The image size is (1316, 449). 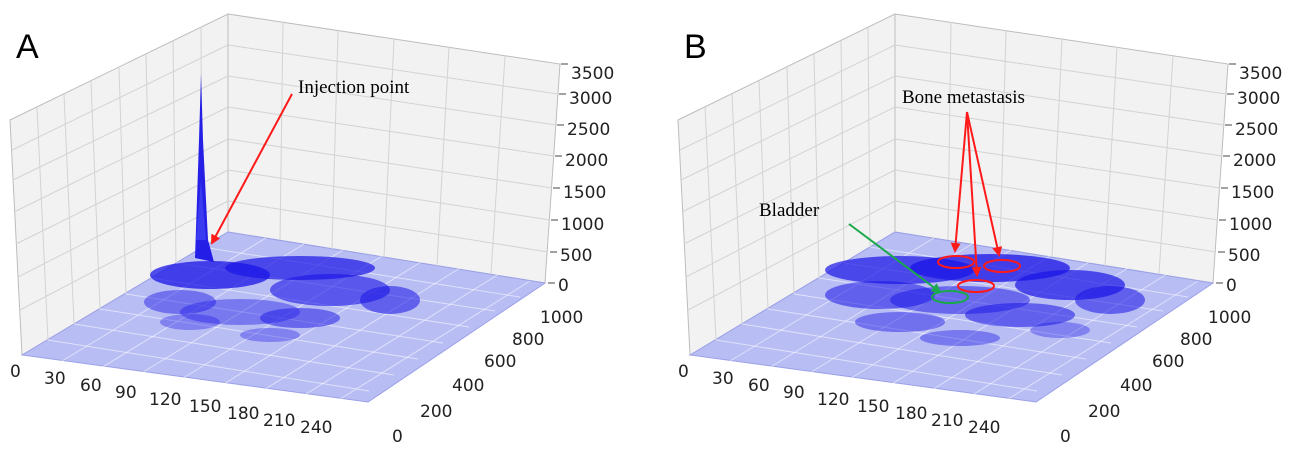 I want to click on metastasis-markers, so click(x=979, y=274).